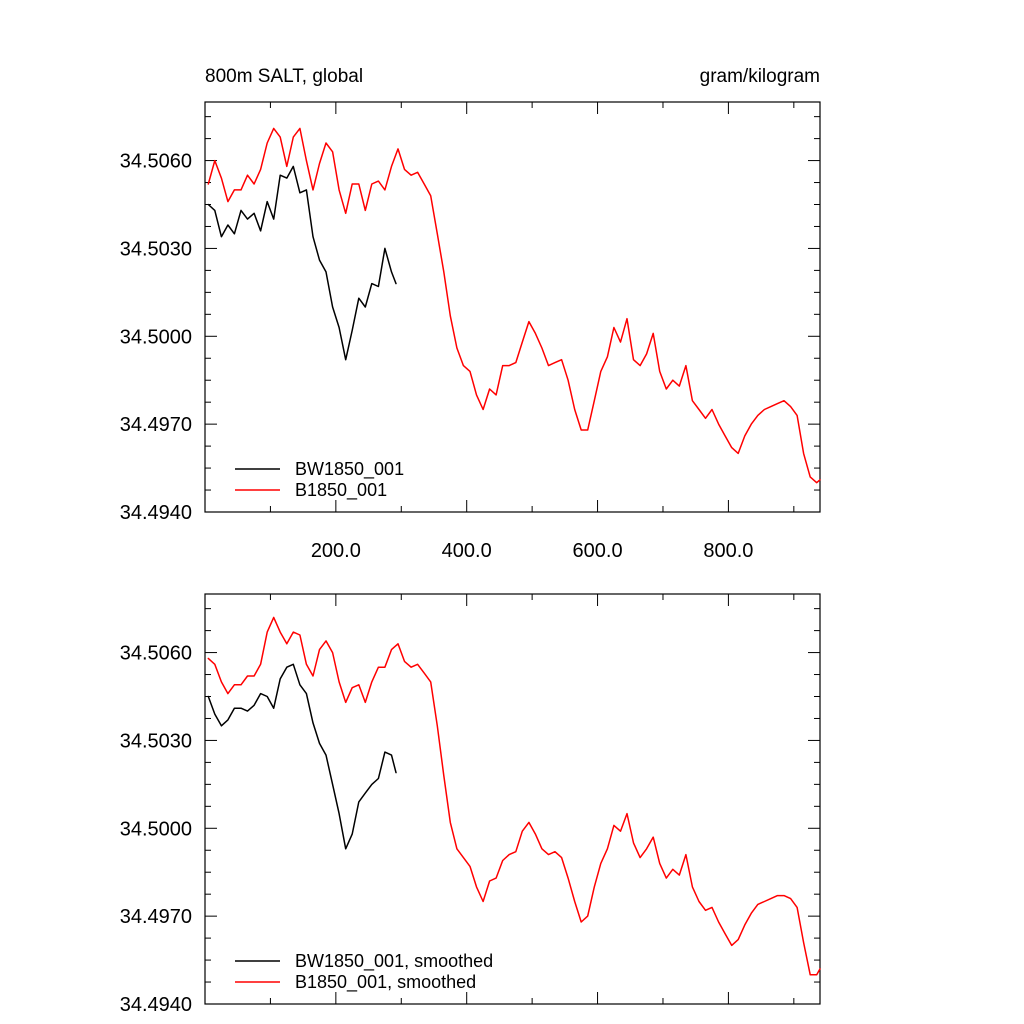  What do you see at coordinates (728, 551) in the screenshot?
I see `top-x-tick-label: 800.0` at bounding box center [728, 551].